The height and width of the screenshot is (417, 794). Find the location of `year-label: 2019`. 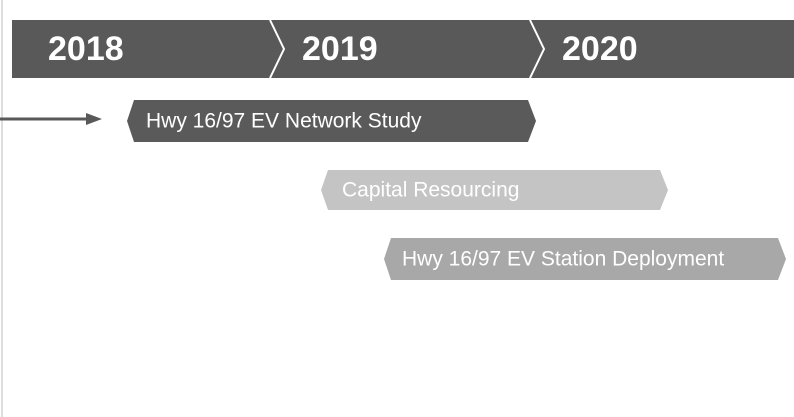

year-label: 2019 is located at coordinates (340, 49).